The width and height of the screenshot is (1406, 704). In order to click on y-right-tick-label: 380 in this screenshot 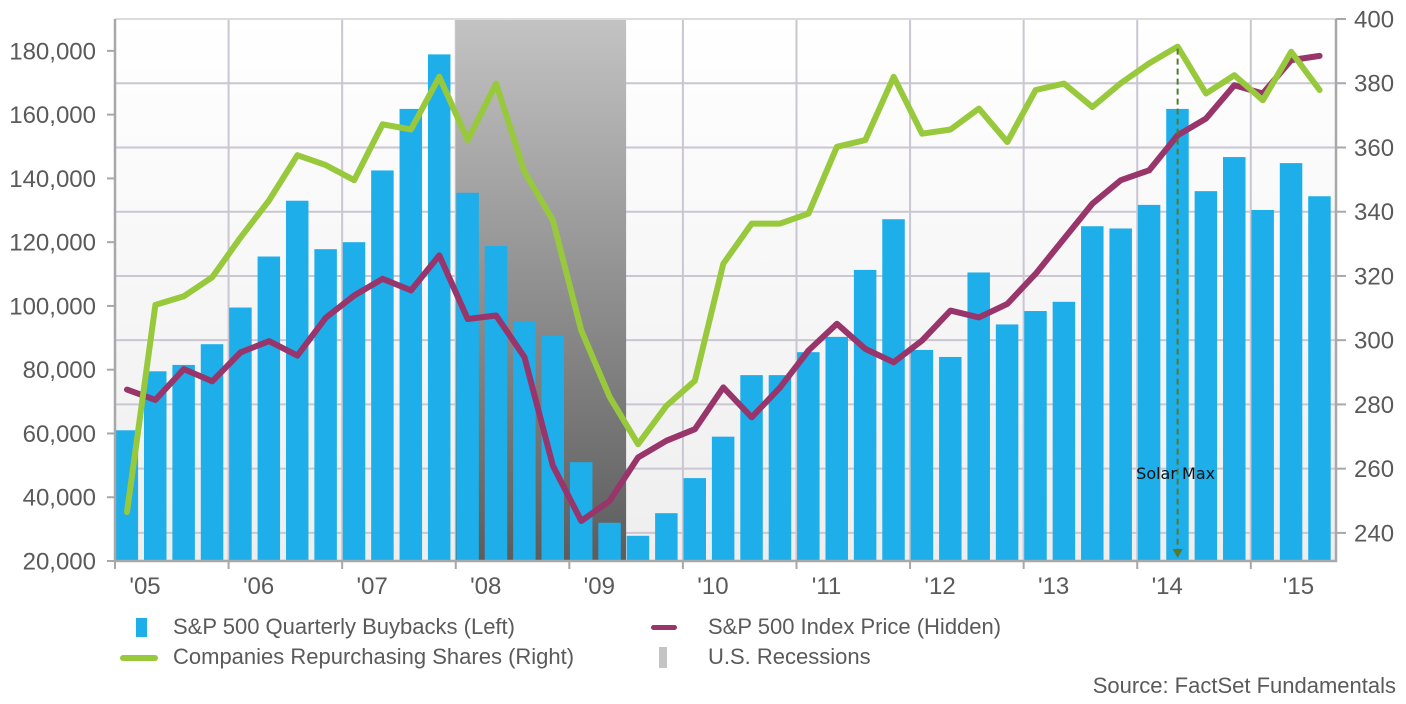, I will do `click(1374, 84)`.